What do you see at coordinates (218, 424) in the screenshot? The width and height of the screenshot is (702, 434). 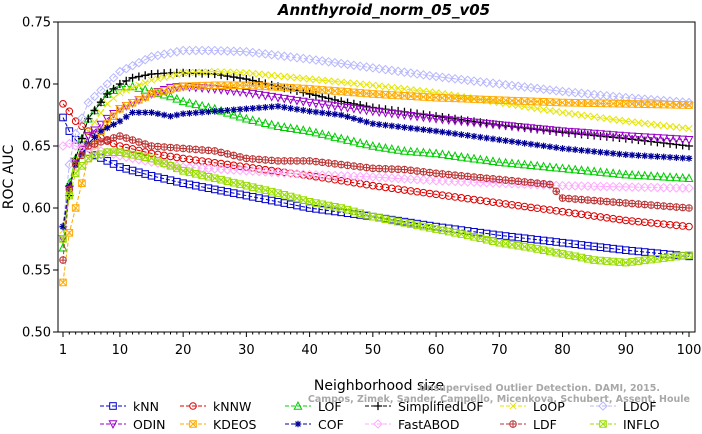 I see `legend-item-kdeos: KDEOS` at bounding box center [218, 424].